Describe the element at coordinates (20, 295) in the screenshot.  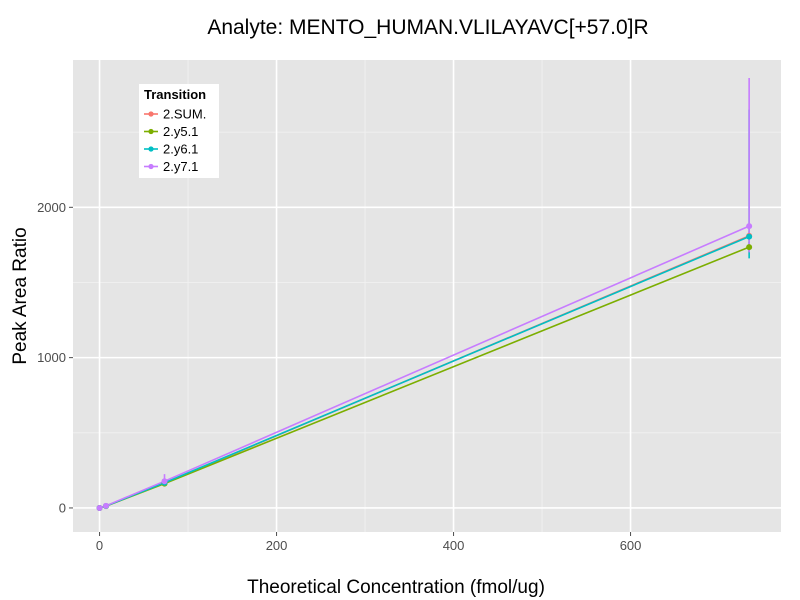
I see `y-axis-title: Peak Area Ratio` at that location.